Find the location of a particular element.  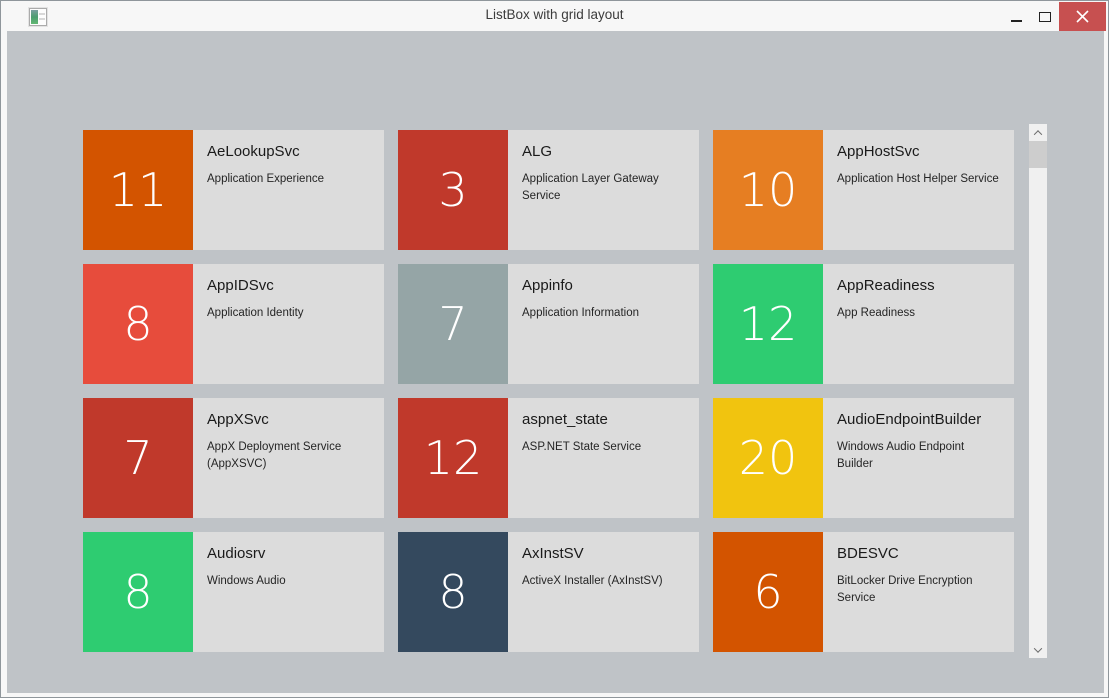

service-text: Appinfo Application Information is located at coordinates (603, 324).